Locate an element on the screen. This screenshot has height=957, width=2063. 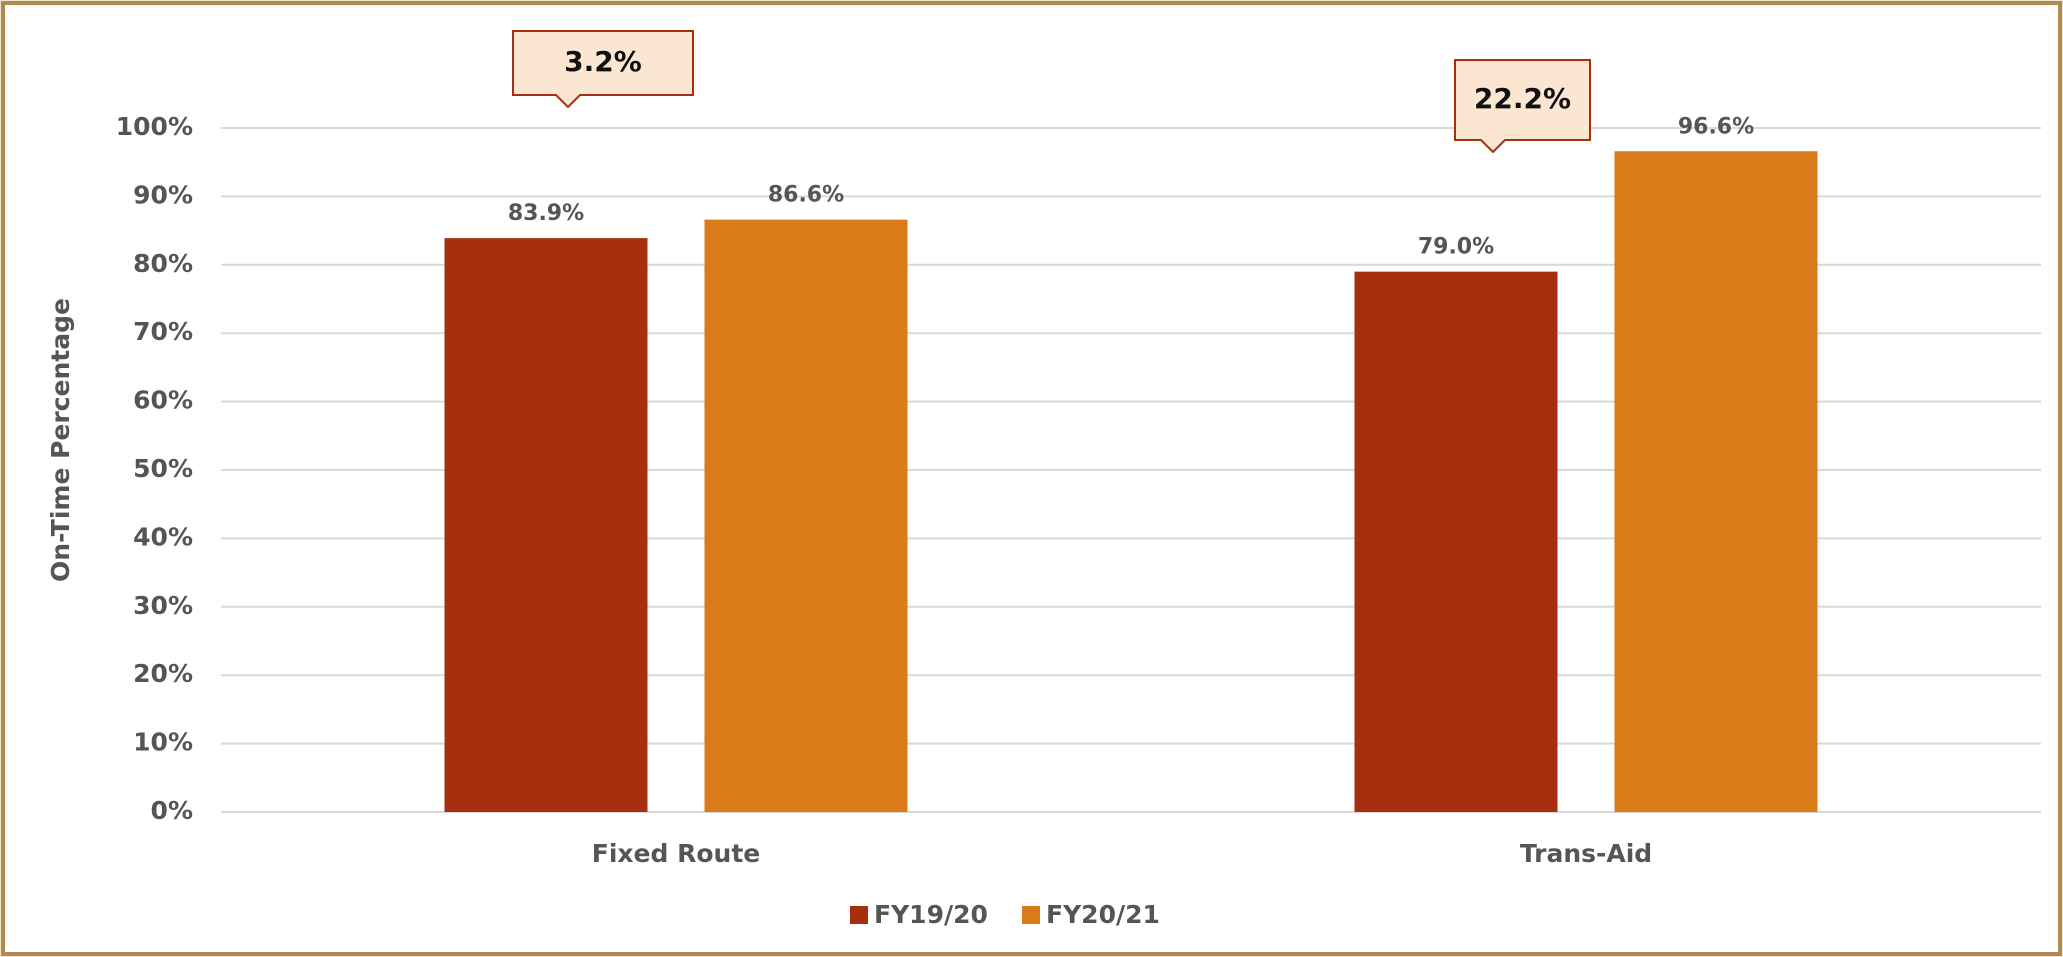
y-tick-label: 80% is located at coordinates (163, 263).